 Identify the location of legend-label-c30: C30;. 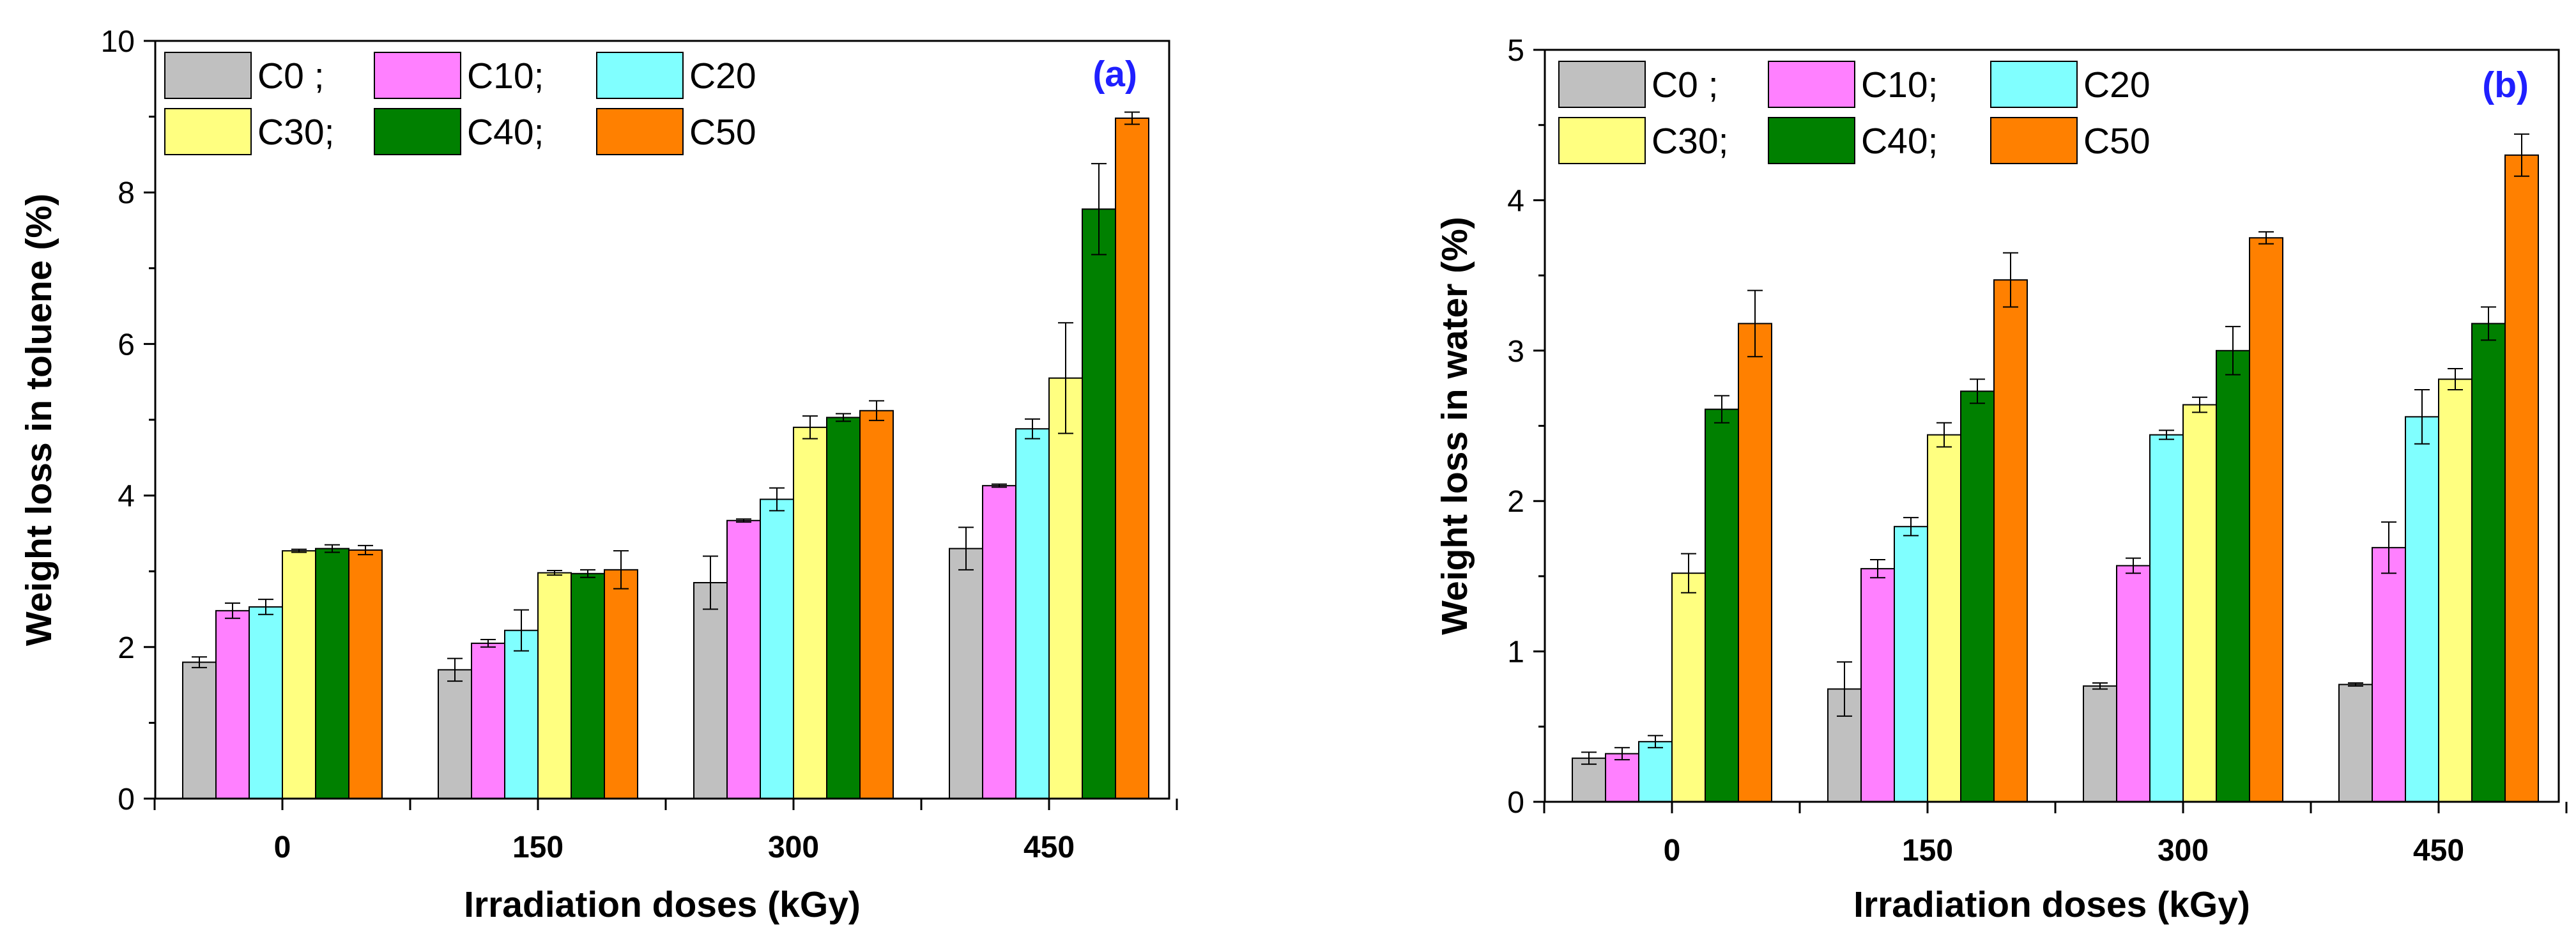
(295, 132).